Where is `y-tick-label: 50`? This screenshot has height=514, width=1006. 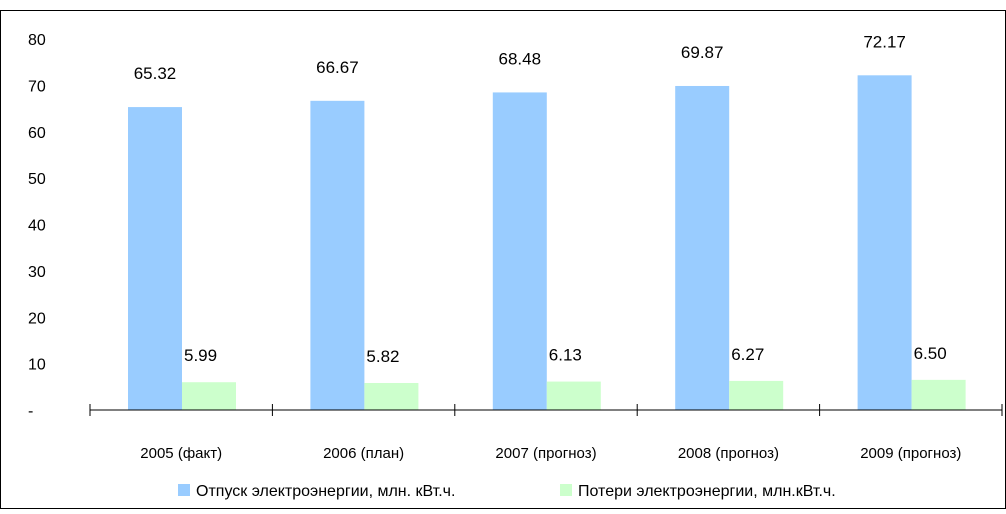 y-tick-label: 50 is located at coordinates (37, 179).